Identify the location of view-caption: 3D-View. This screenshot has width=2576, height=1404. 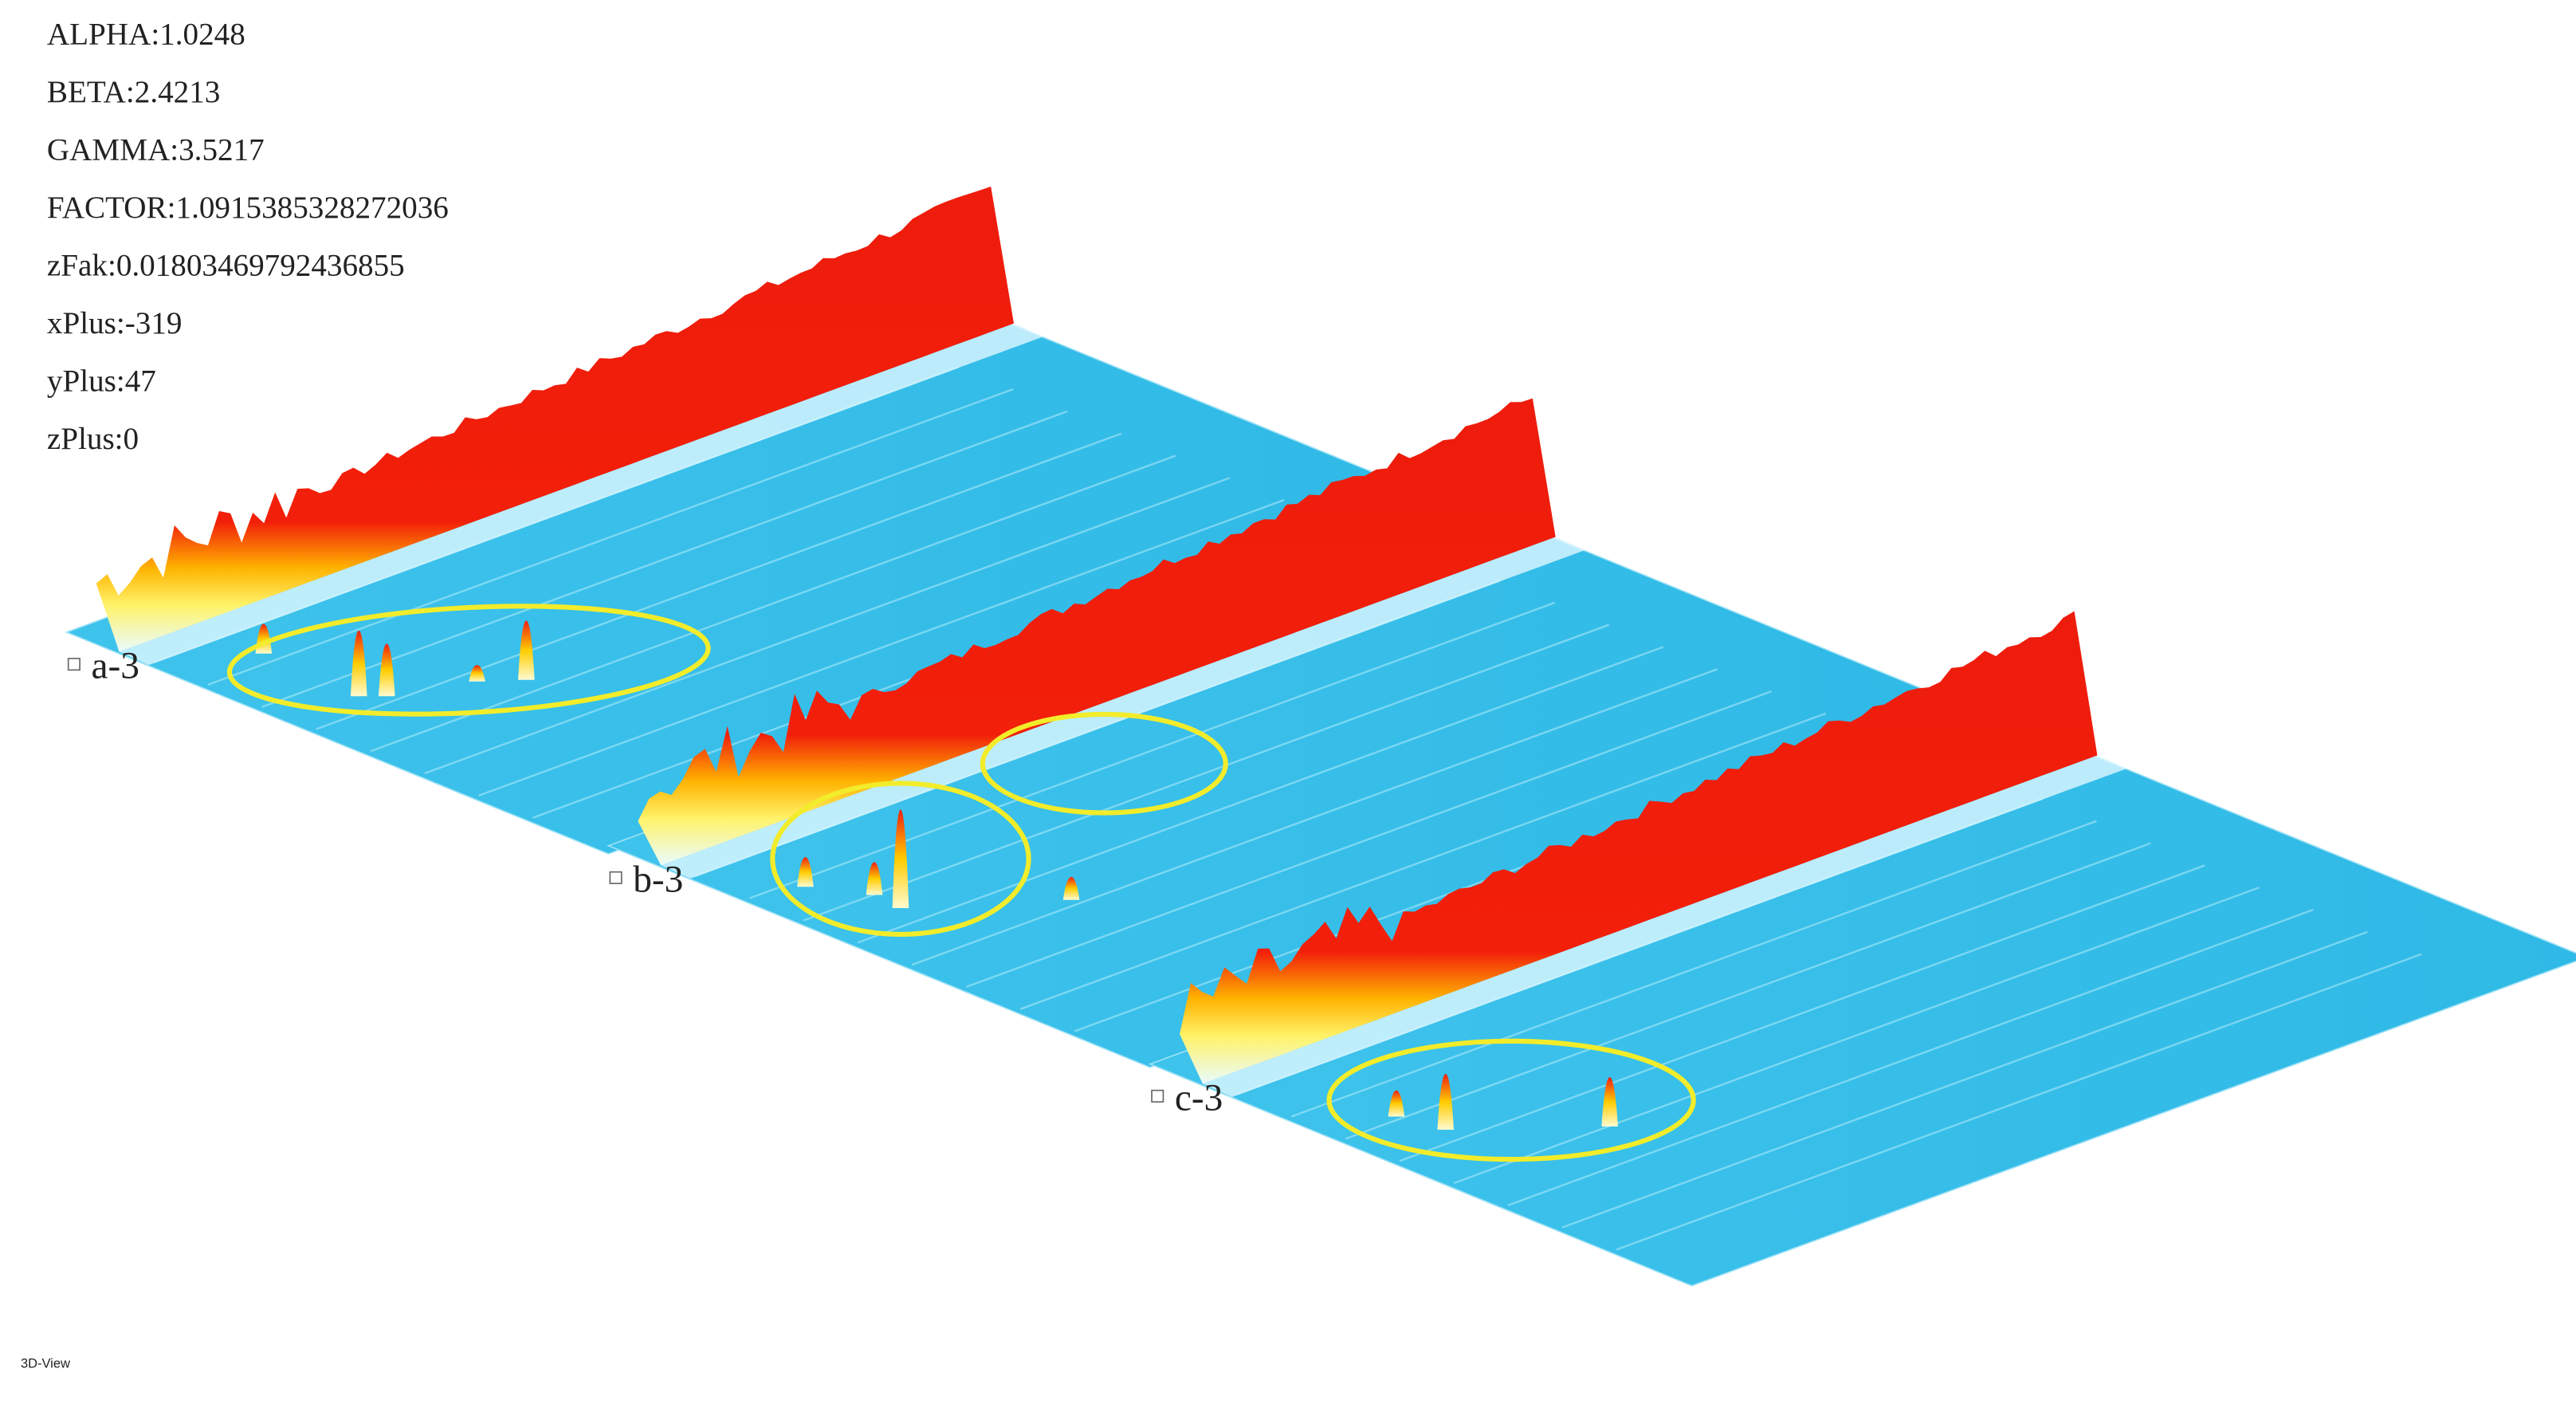
(45, 1364).